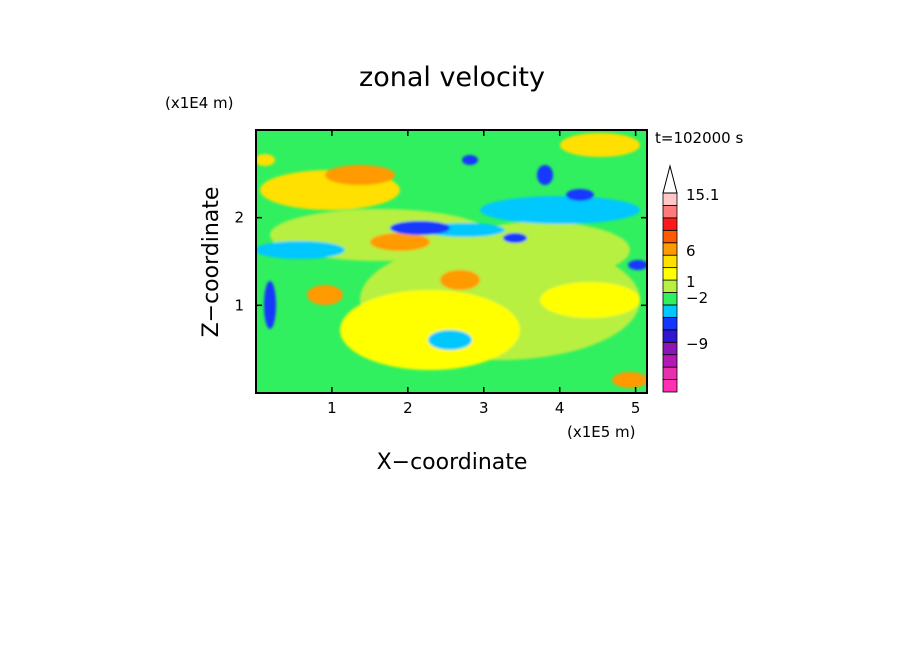  I want to click on y-tick-label: 2, so click(239, 218).